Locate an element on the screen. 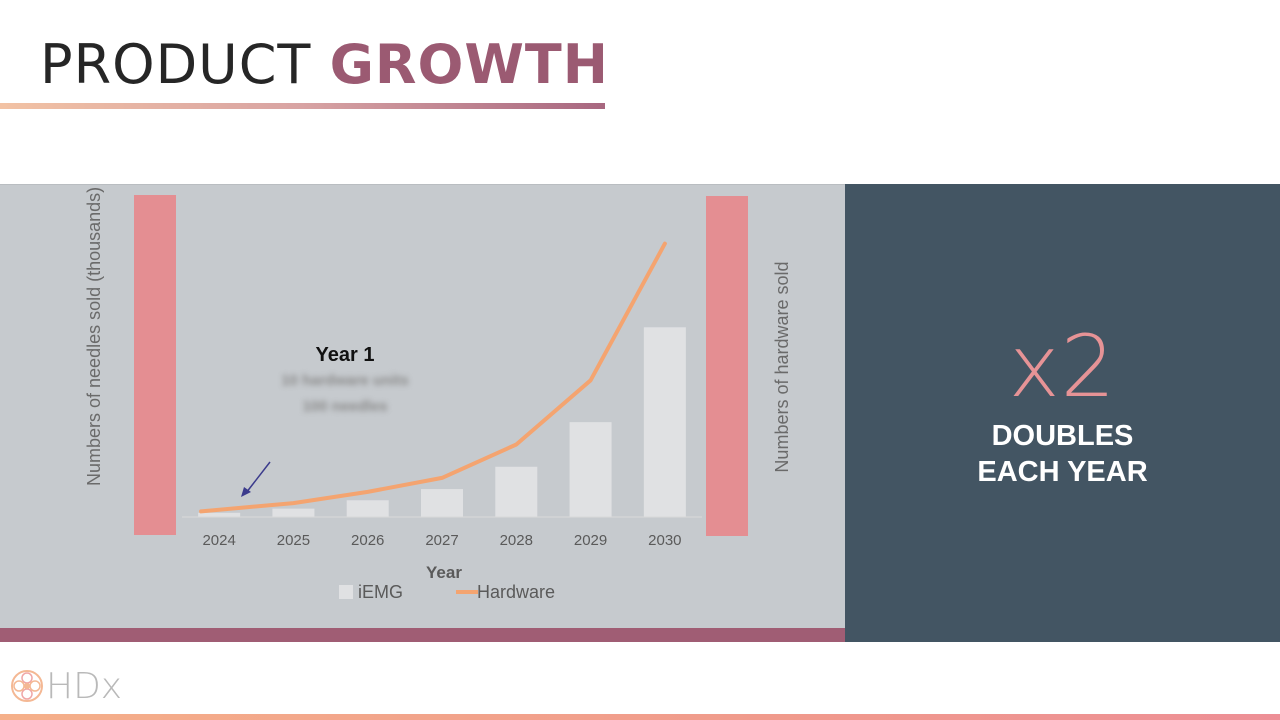  title-main: PRODUCT is located at coordinates (176, 64).